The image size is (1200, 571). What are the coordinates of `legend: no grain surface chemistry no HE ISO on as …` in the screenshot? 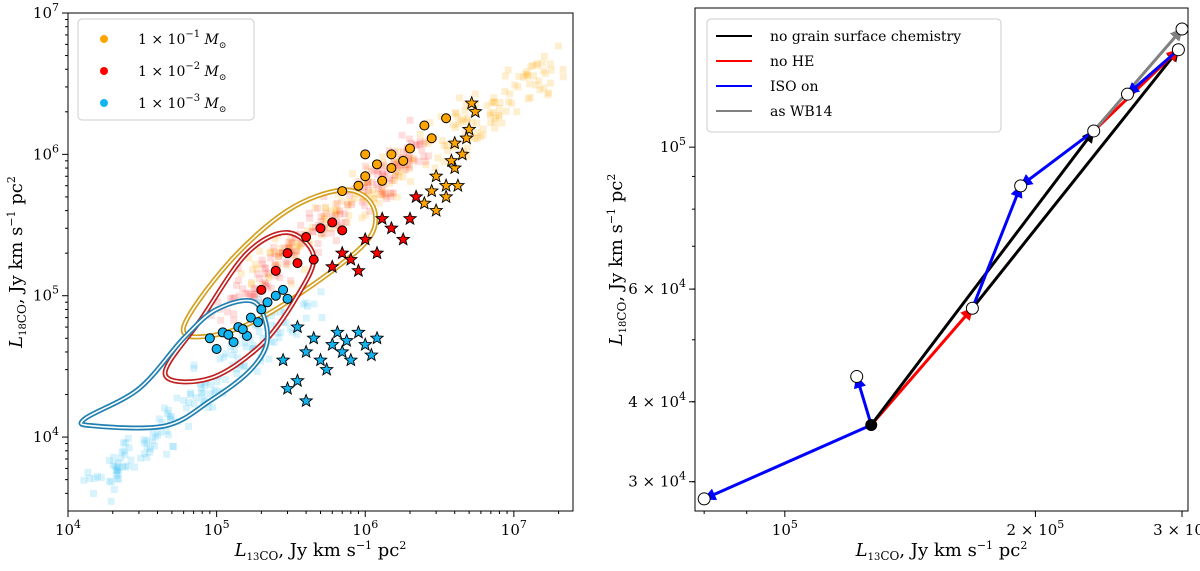 It's located at (854, 75).